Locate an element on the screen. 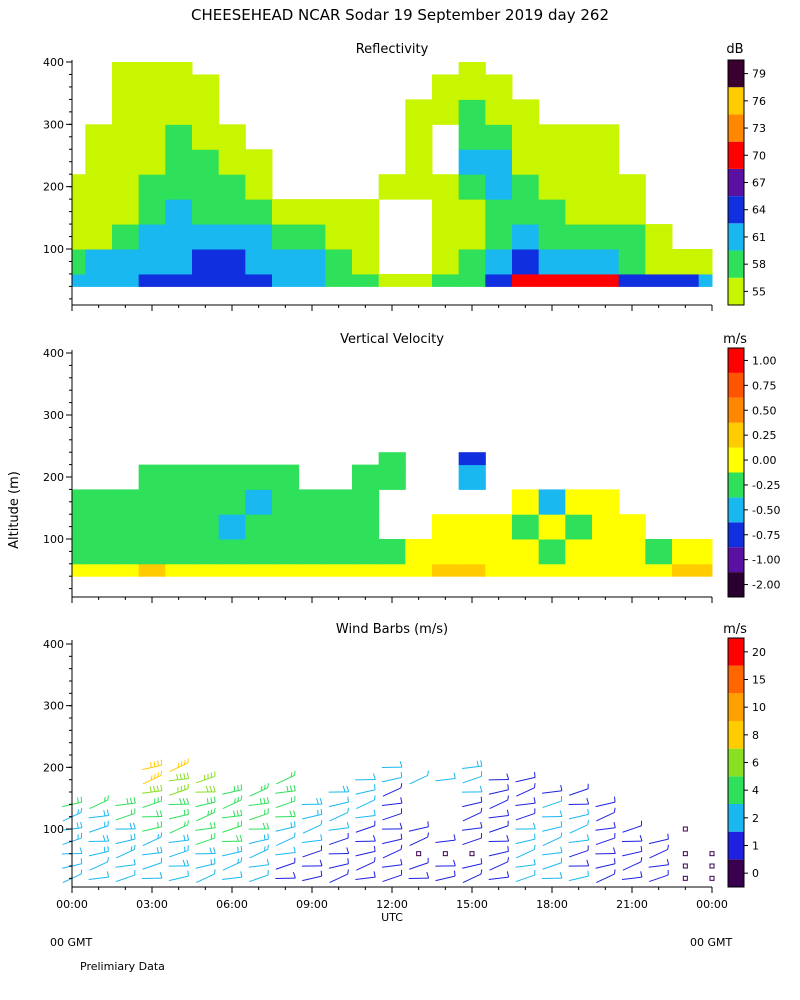 The width and height of the screenshot is (800, 1000). reflectivity-colorbar: 55 58 61 64 67 70 73 76 79 is located at coordinates (746, 182).